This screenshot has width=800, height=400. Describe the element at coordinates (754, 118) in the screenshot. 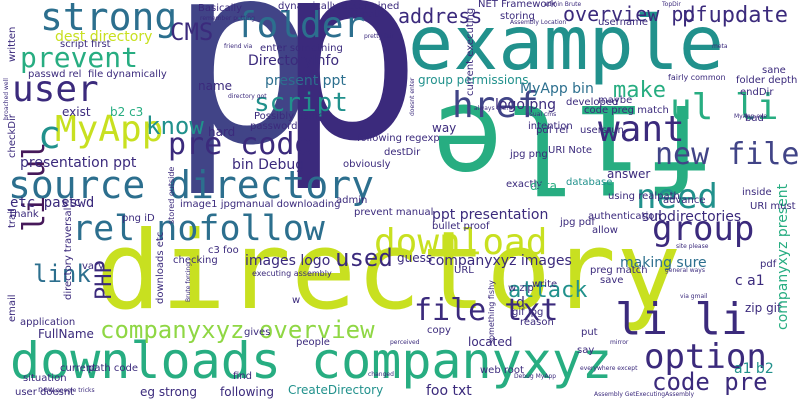

I see `word-bad: bad` at that location.